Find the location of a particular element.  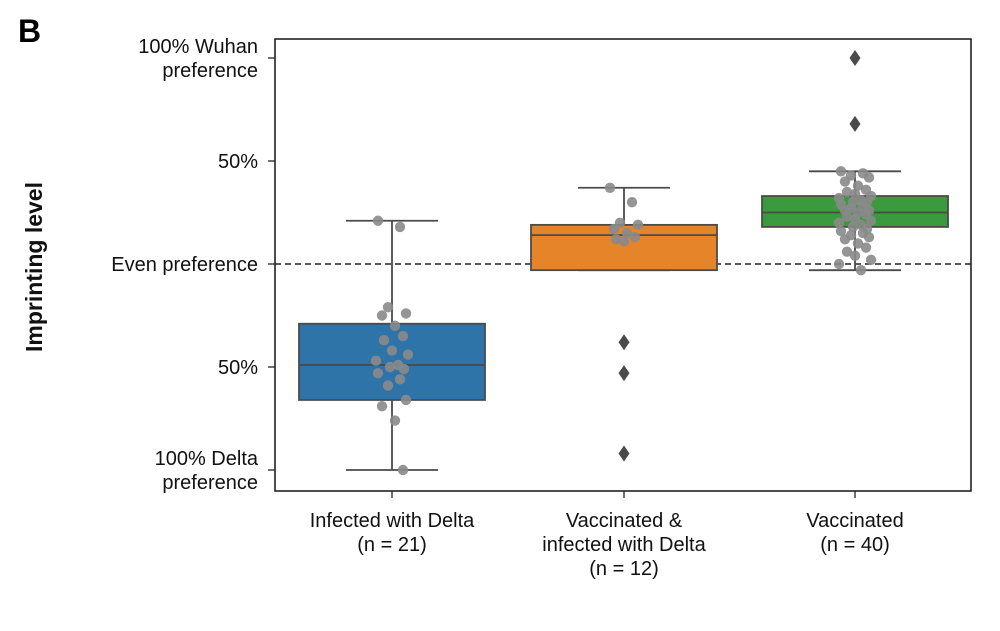

y-tick-label: 100% Wuhan preference is located at coordinates (198, 59).